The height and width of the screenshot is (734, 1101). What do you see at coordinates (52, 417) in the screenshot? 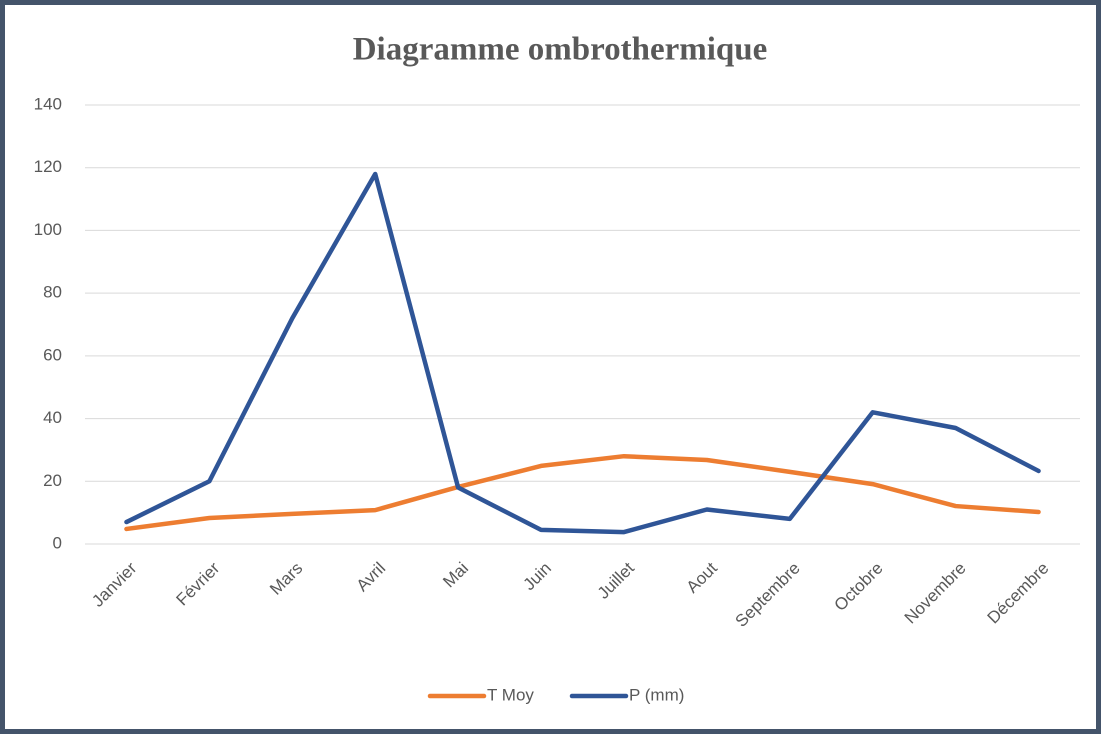
I see `y-tick-label: 40` at bounding box center [52, 417].